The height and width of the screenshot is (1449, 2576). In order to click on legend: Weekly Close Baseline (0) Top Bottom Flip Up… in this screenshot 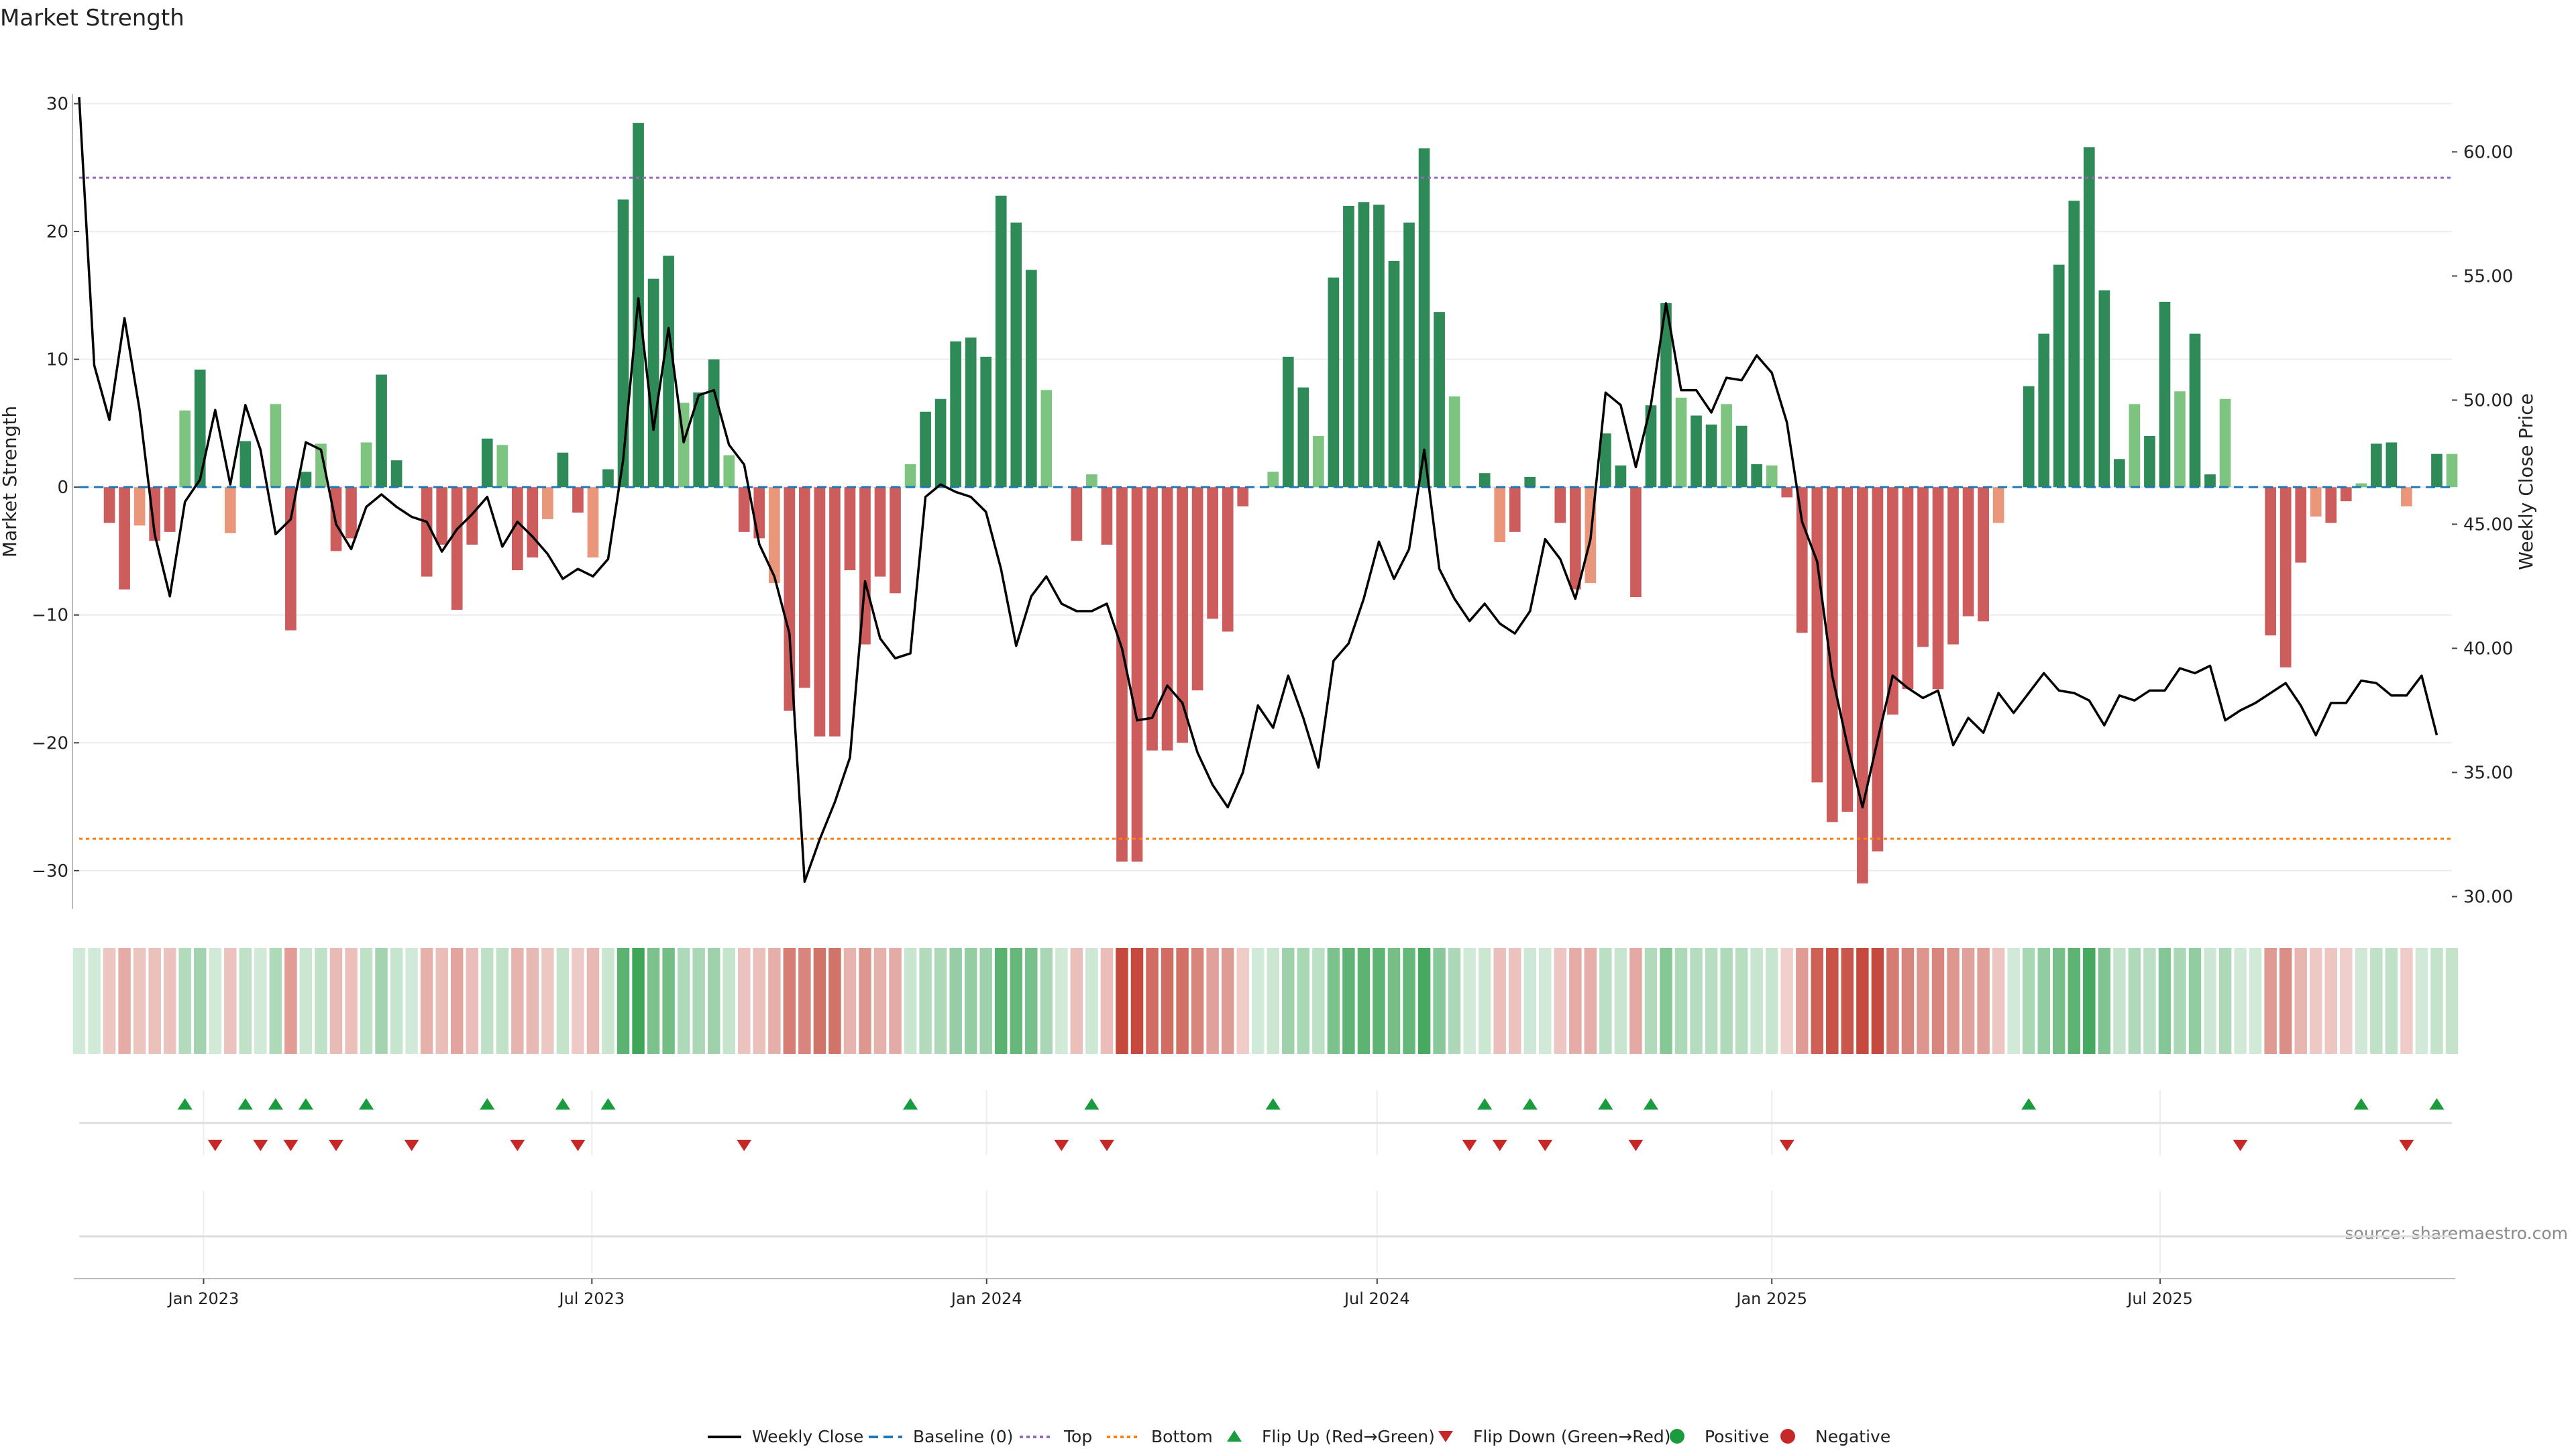, I will do `click(1299, 1436)`.